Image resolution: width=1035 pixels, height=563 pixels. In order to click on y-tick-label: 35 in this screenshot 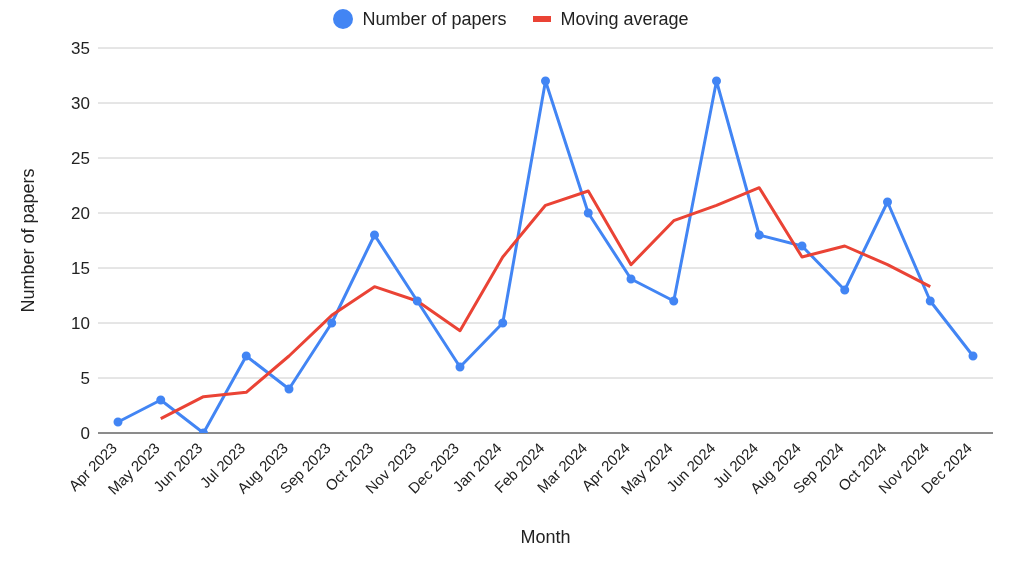, I will do `click(80, 49)`.